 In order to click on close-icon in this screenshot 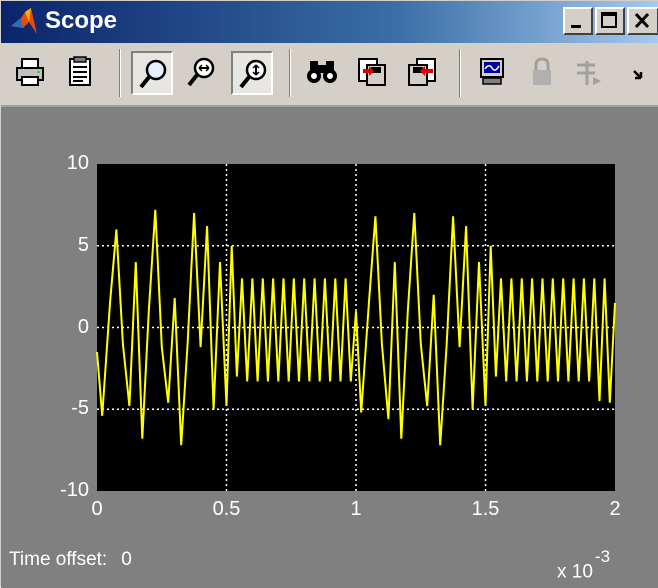, I will do `click(642, 20)`.